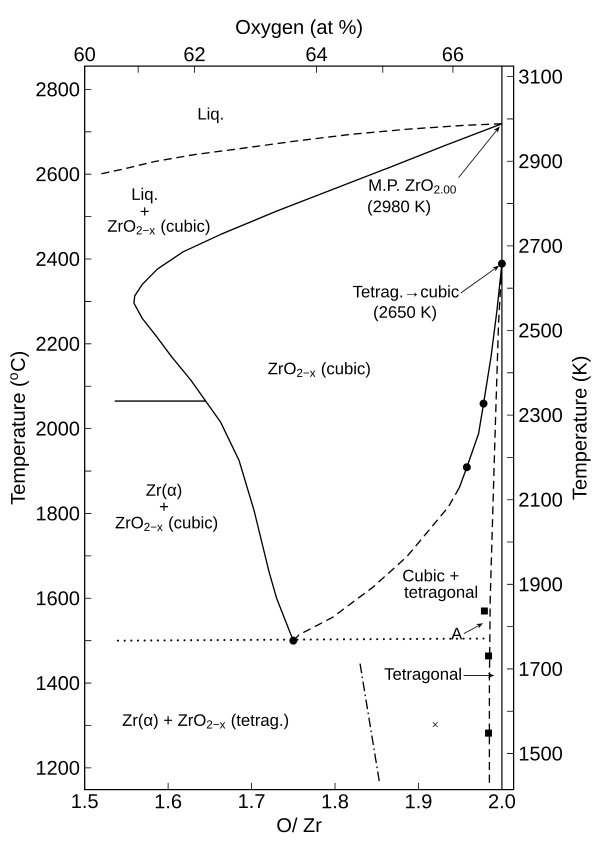 Image resolution: width=608 pixels, height=857 pixels. Describe the element at coordinates (85, 801) in the screenshot. I see `x-tick-label: 1.5` at that location.